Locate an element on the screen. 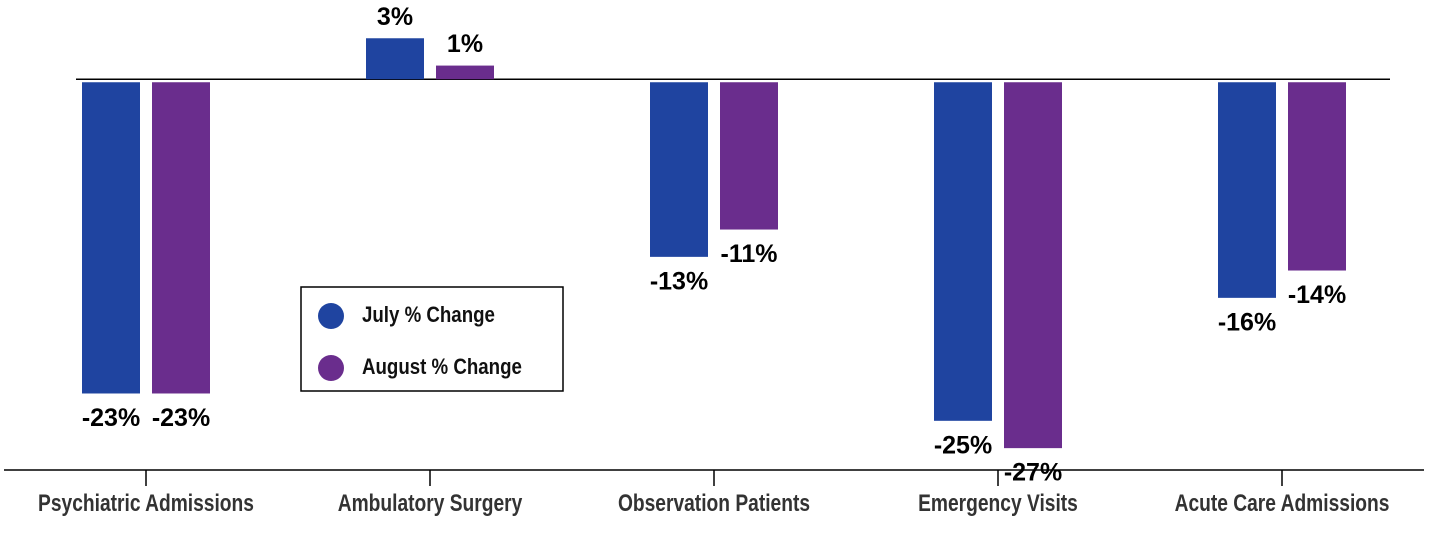  x-tick-label: Observation Patients is located at coordinates (714, 503).